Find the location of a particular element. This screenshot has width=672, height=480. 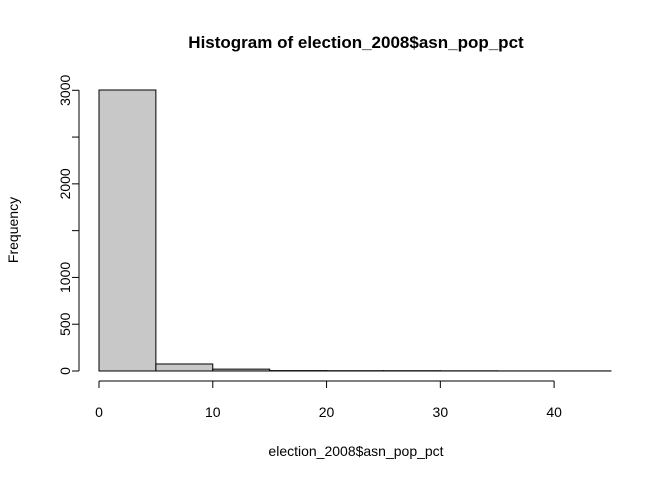

x-tick-label: 20 is located at coordinates (327, 412).